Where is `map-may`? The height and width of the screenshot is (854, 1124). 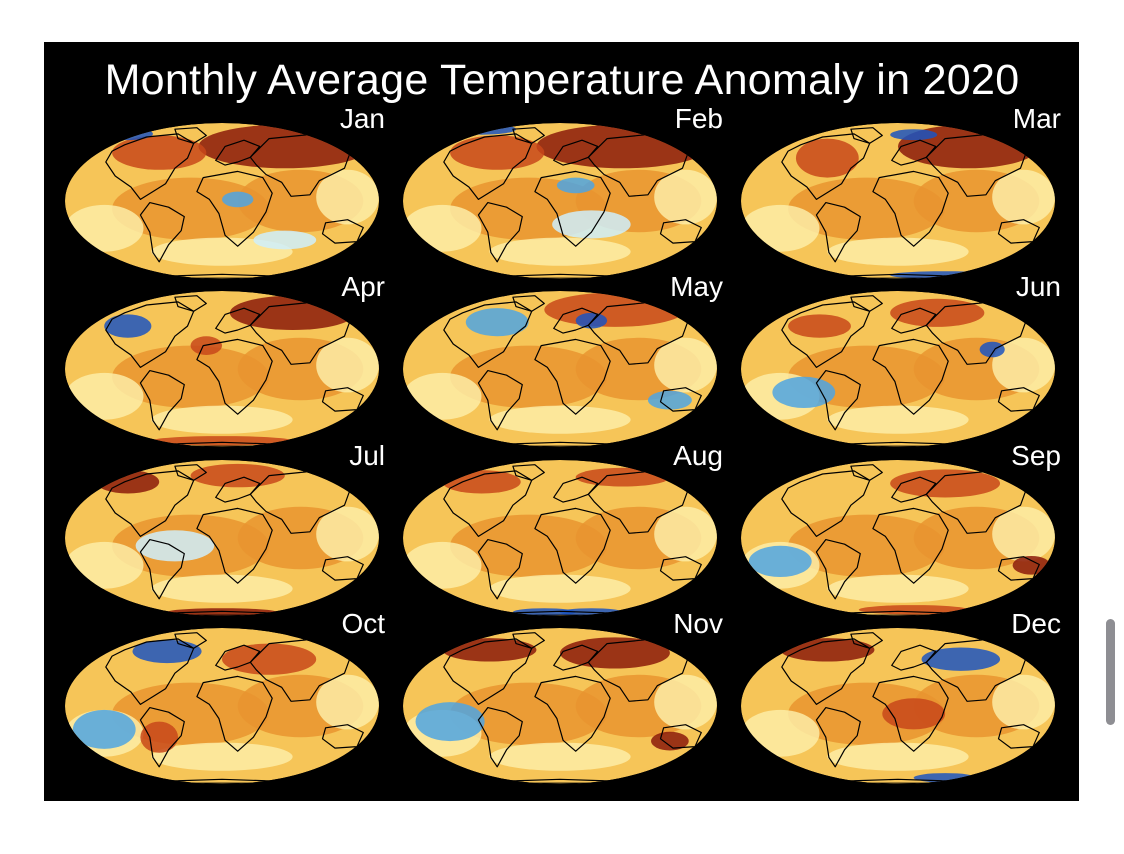 map-may is located at coordinates (560, 369).